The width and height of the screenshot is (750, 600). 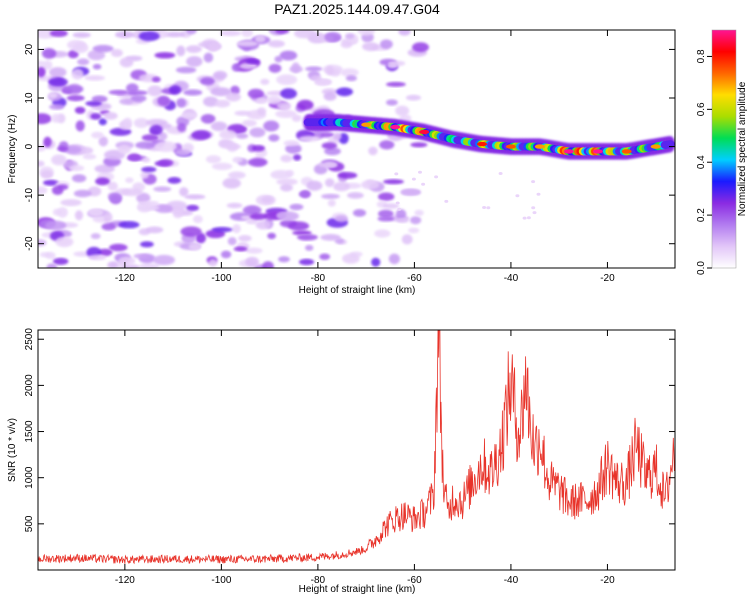 I want to click on snr-x-tick-label: -60, so click(x=414, y=580).